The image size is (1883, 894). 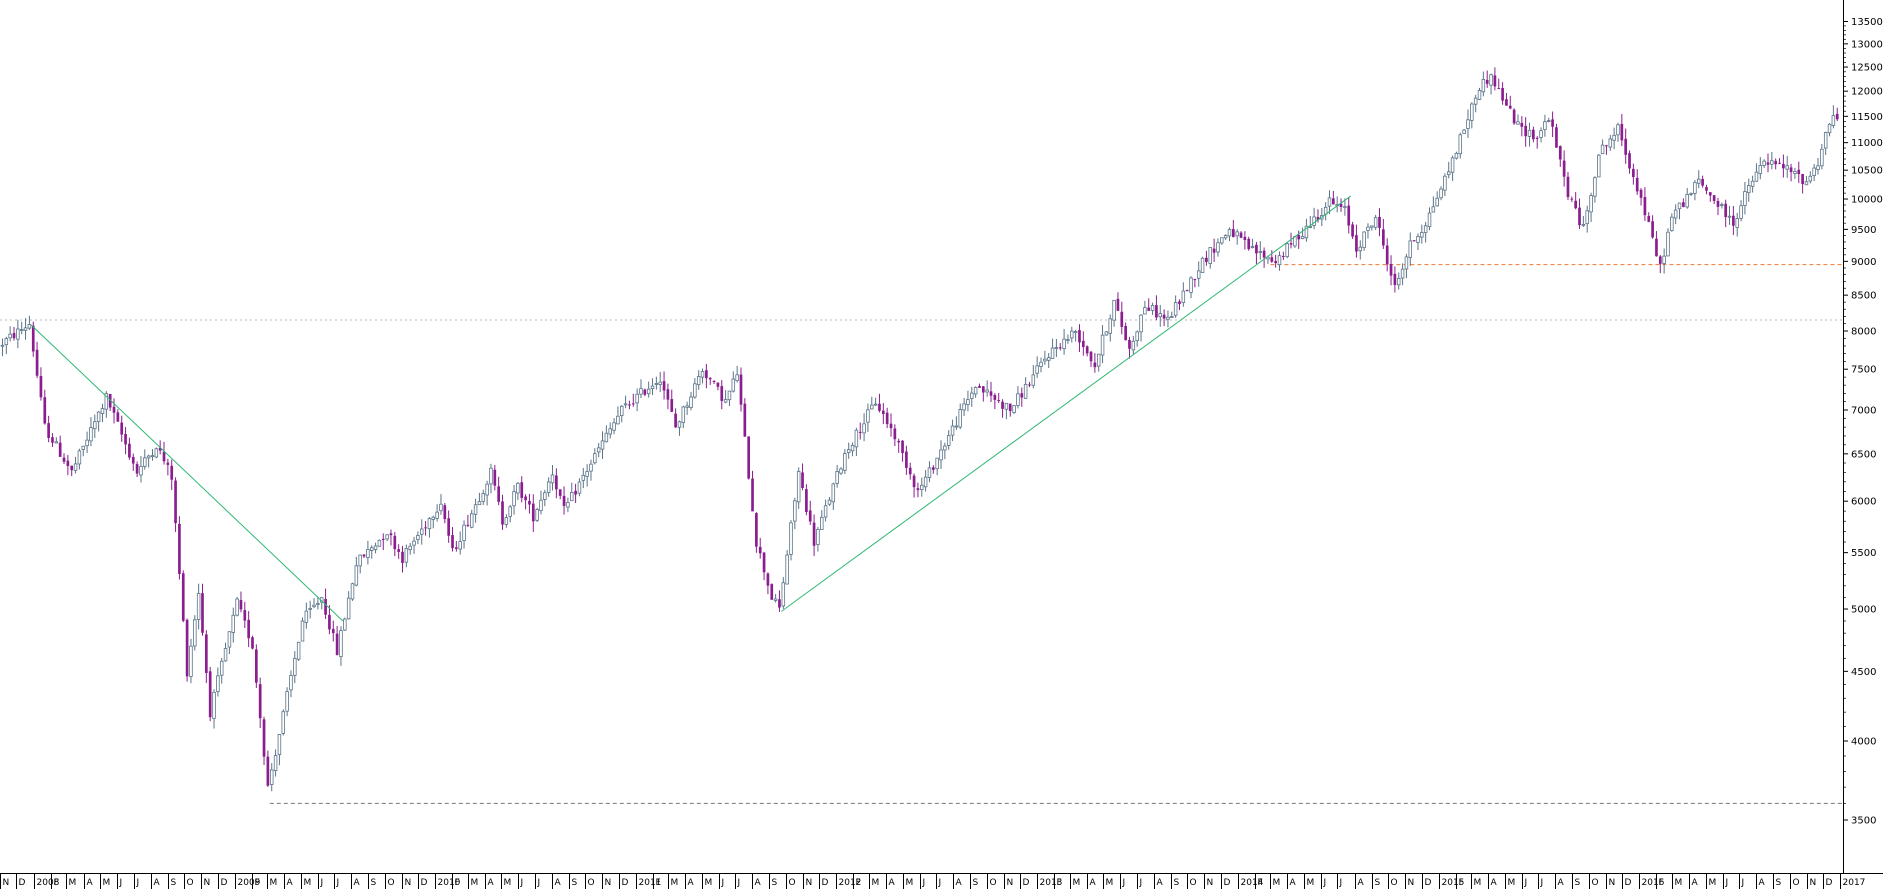 I want to click on x-tick-label: D, so click(x=424, y=883).